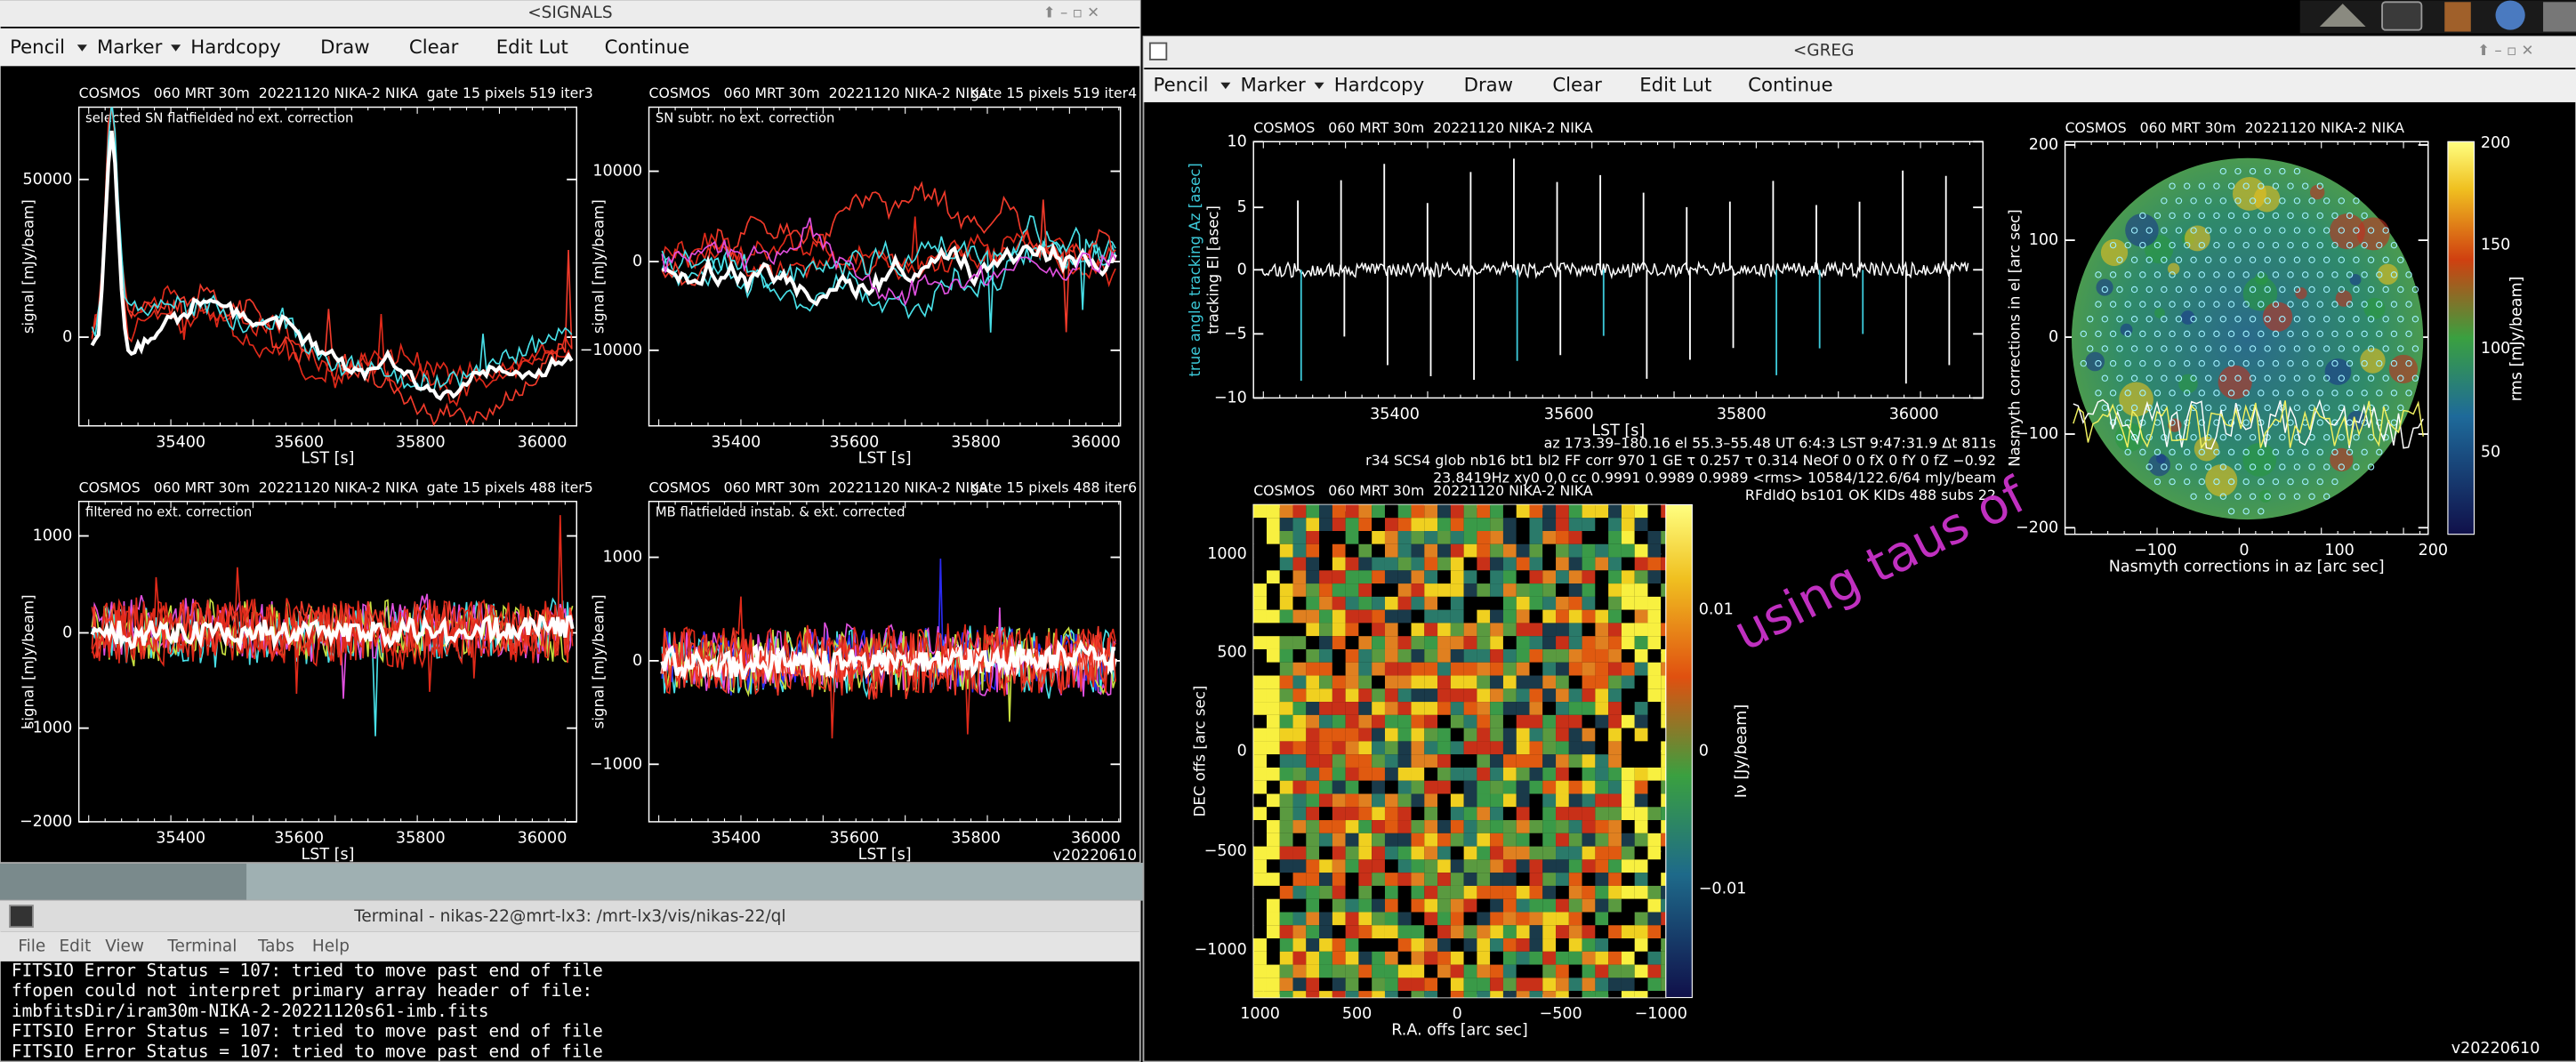 This screenshot has height=1062, width=2576. I want to click on menu-item: Terminal, so click(201, 946).